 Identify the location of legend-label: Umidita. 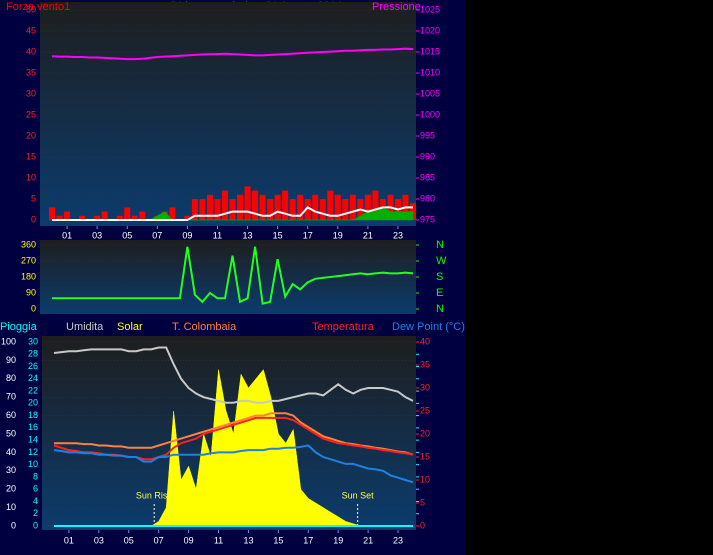
(85, 327).